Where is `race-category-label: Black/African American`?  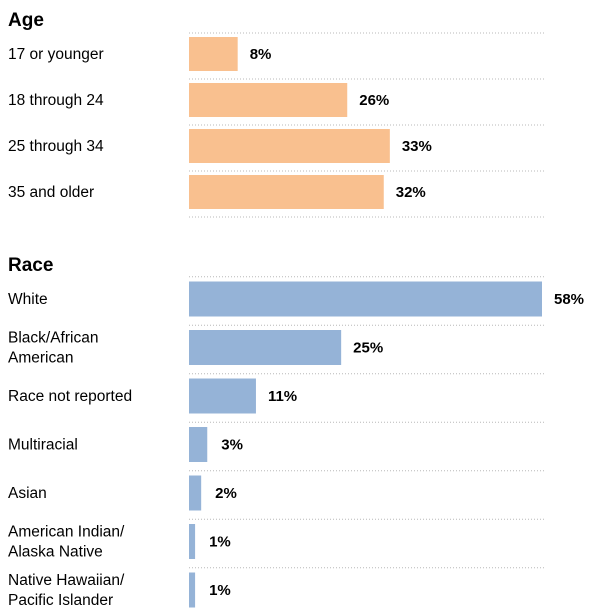
race-category-label: Black/African American is located at coordinates (53, 348).